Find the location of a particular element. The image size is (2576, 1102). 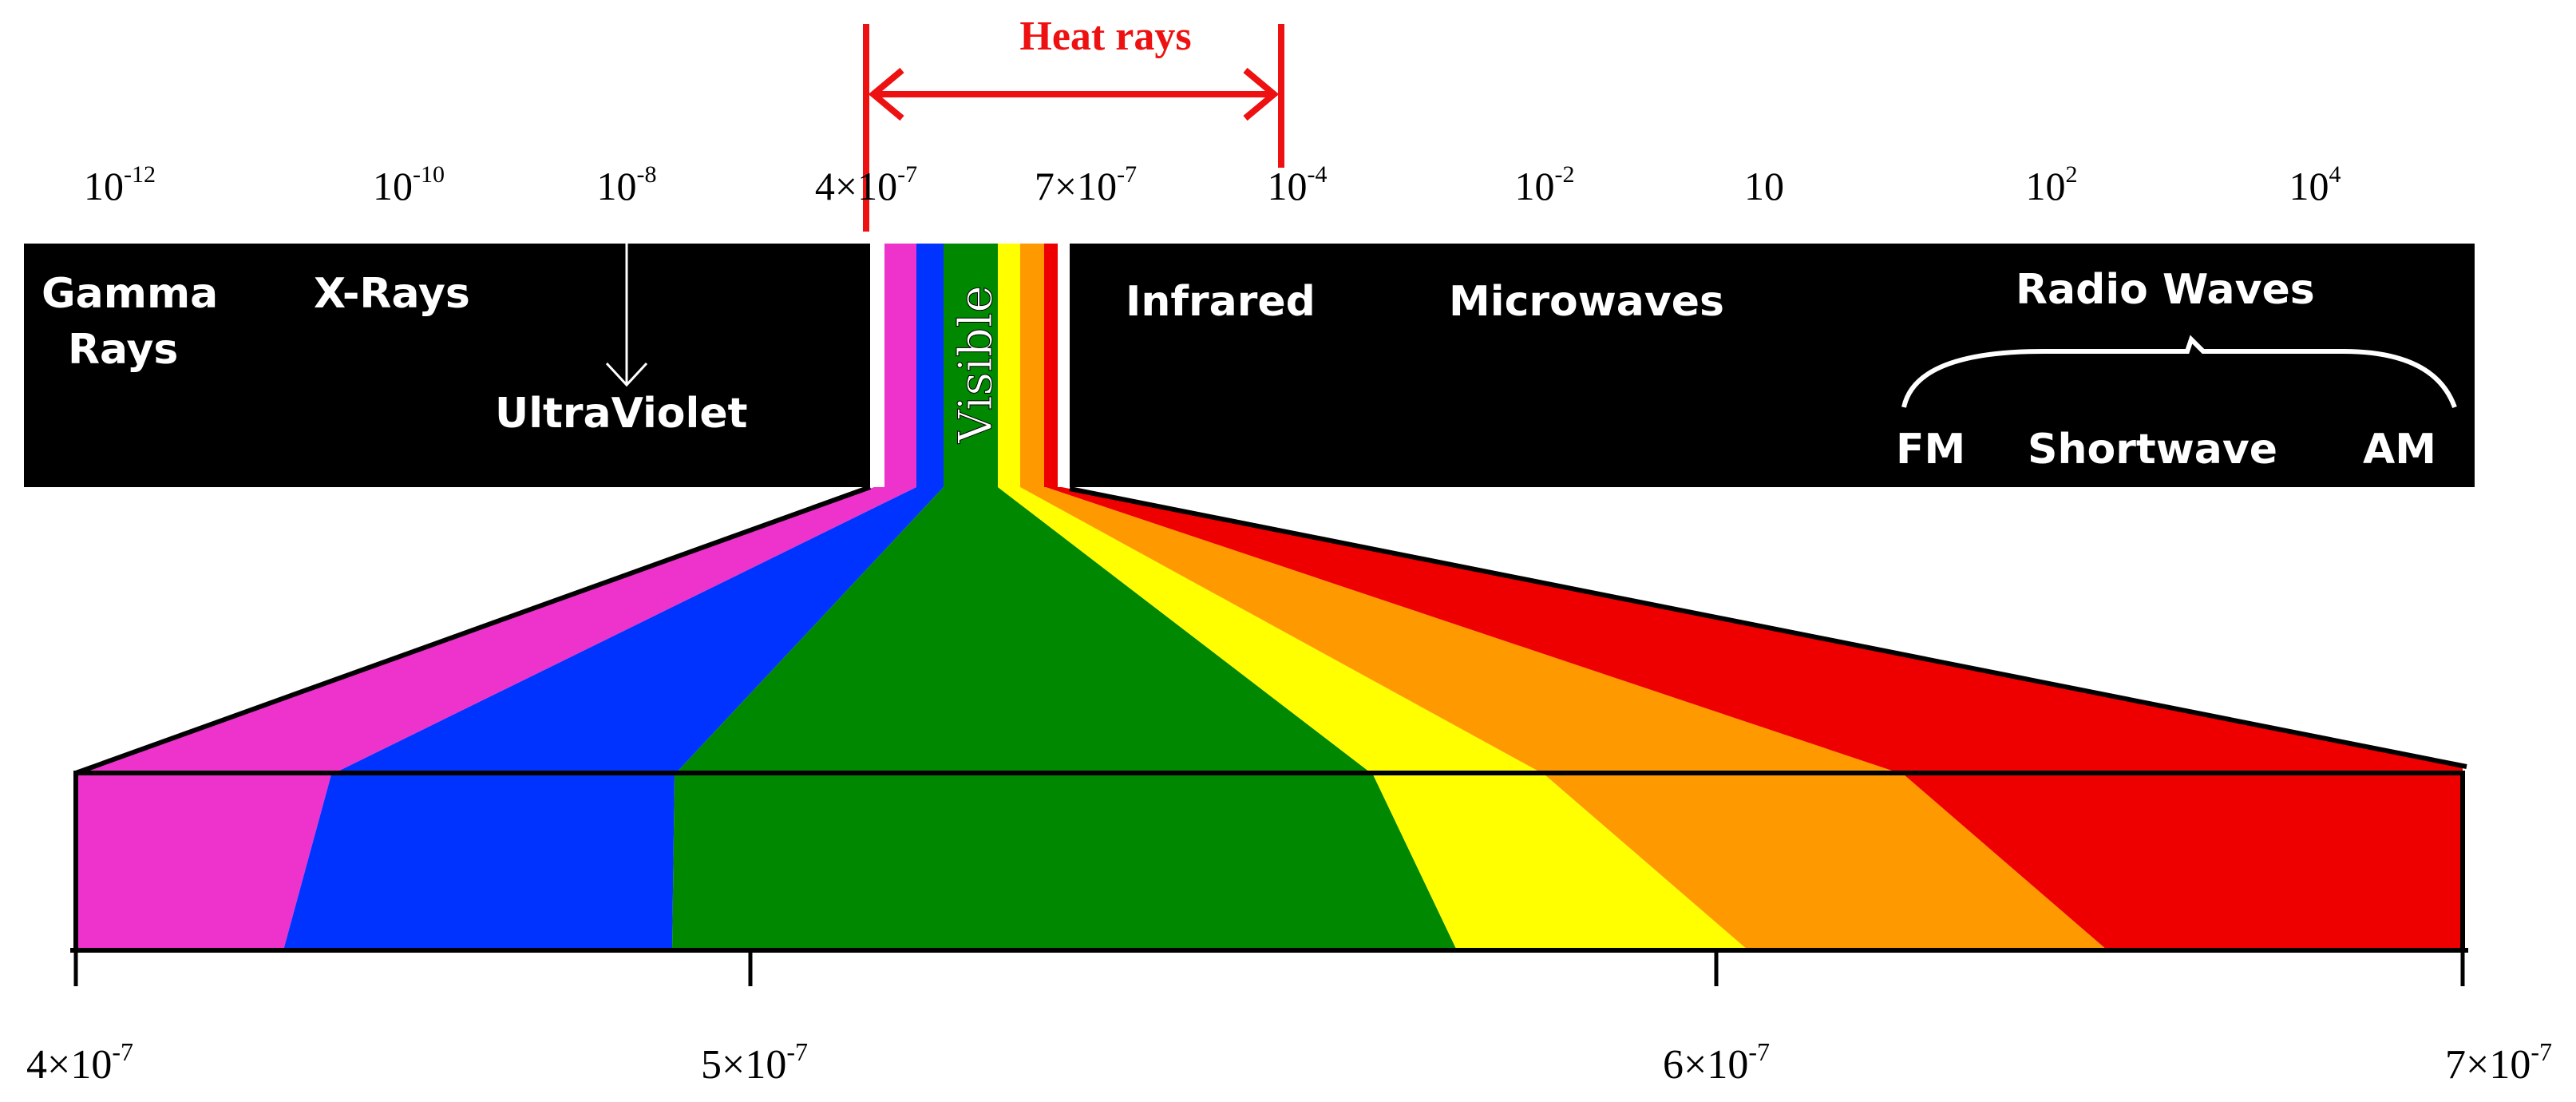

radio-waves-brace is located at coordinates (2179, 372).